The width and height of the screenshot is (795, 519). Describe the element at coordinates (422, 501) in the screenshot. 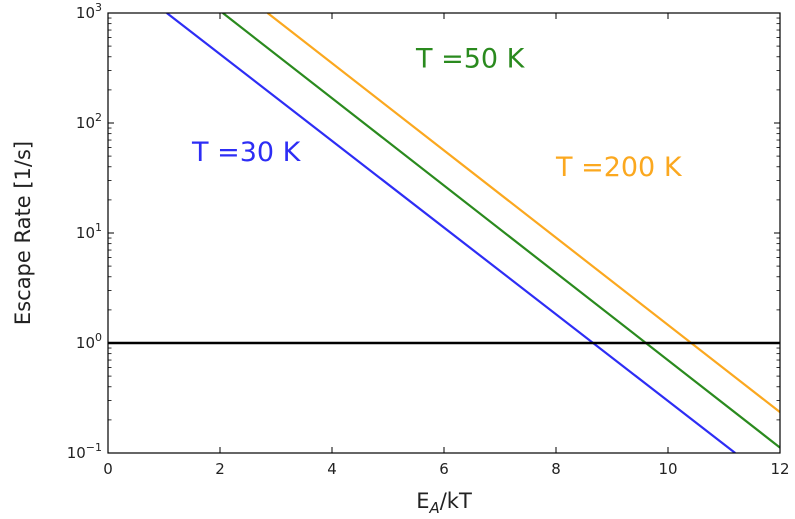

I see `x-axis-label-main: E` at that location.